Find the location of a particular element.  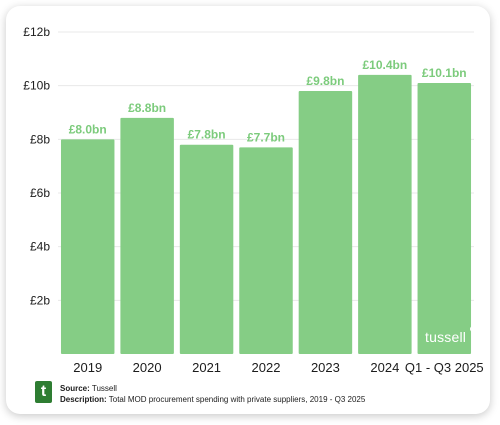

registered-mark-icon is located at coordinates (473, 329).